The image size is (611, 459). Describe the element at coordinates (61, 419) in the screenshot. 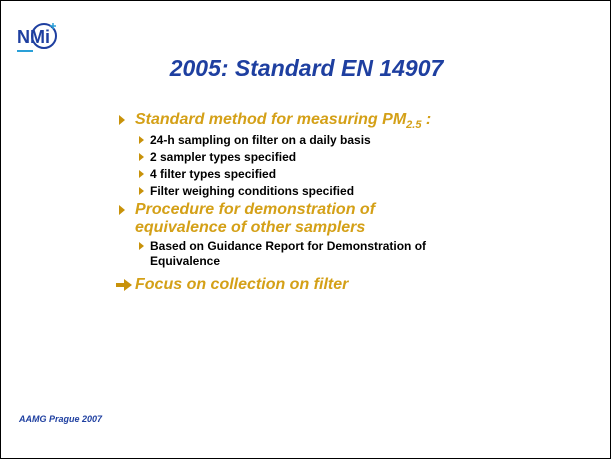

I see `footer: AAMG Prague 2007` at that location.